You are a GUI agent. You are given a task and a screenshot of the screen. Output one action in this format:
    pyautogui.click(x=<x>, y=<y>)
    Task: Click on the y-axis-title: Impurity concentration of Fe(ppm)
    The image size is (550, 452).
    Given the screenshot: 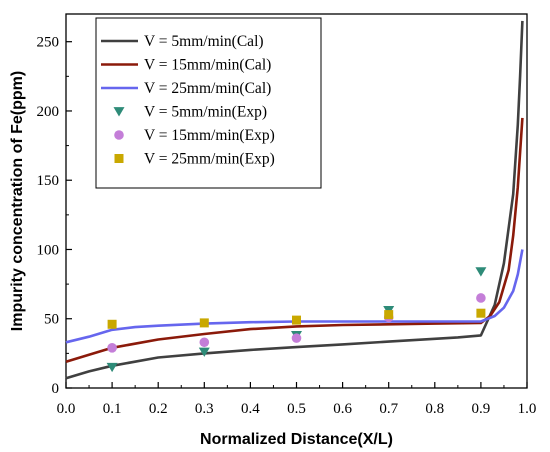 What is the action you would take?
    pyautogui.click(x=17, y=201)
    